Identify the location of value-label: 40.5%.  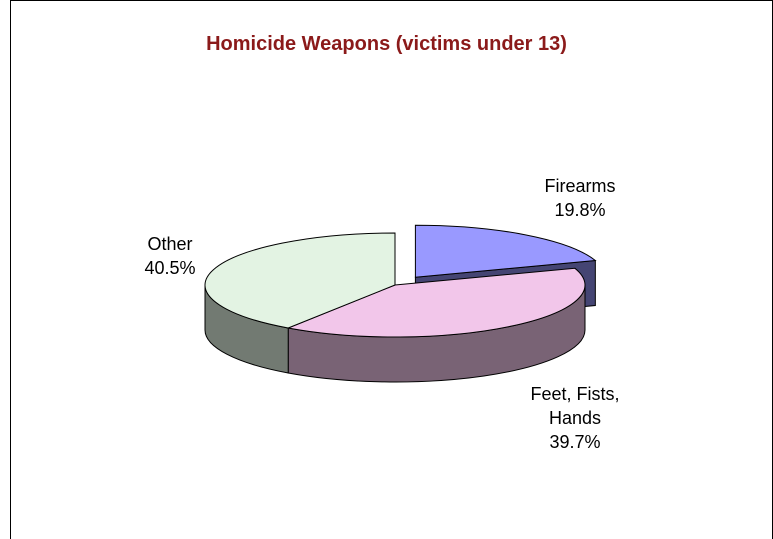
(170, 268).